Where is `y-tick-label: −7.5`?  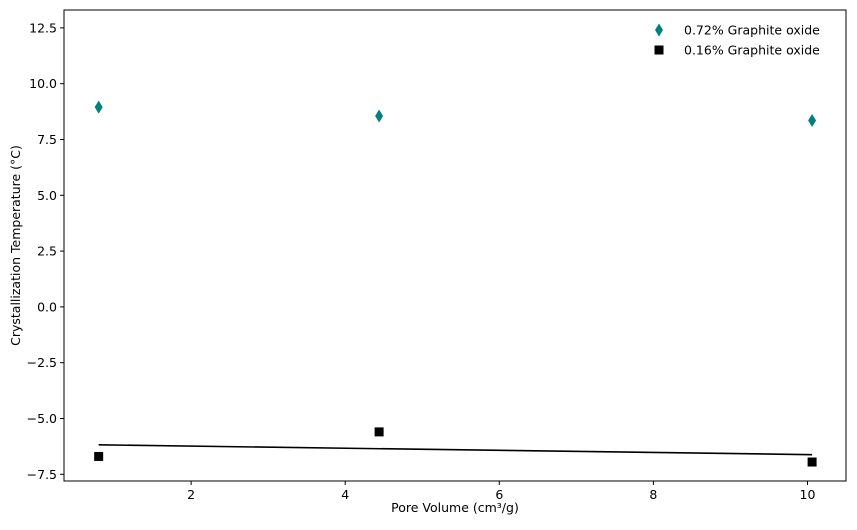 y-tick-label: −7.5 is located at coordinates (42, 474).